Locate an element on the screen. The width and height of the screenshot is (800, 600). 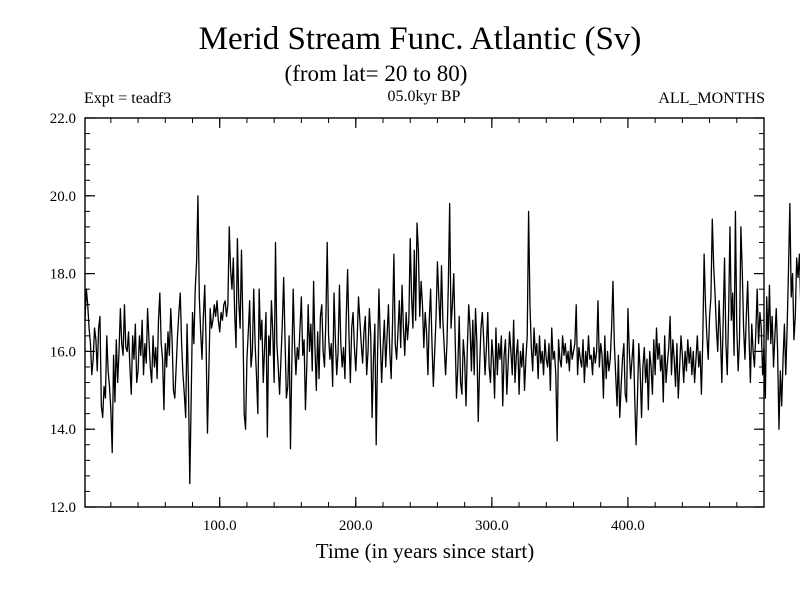
period-label: 05.0kyr BP is located at coordinates (424, 96).